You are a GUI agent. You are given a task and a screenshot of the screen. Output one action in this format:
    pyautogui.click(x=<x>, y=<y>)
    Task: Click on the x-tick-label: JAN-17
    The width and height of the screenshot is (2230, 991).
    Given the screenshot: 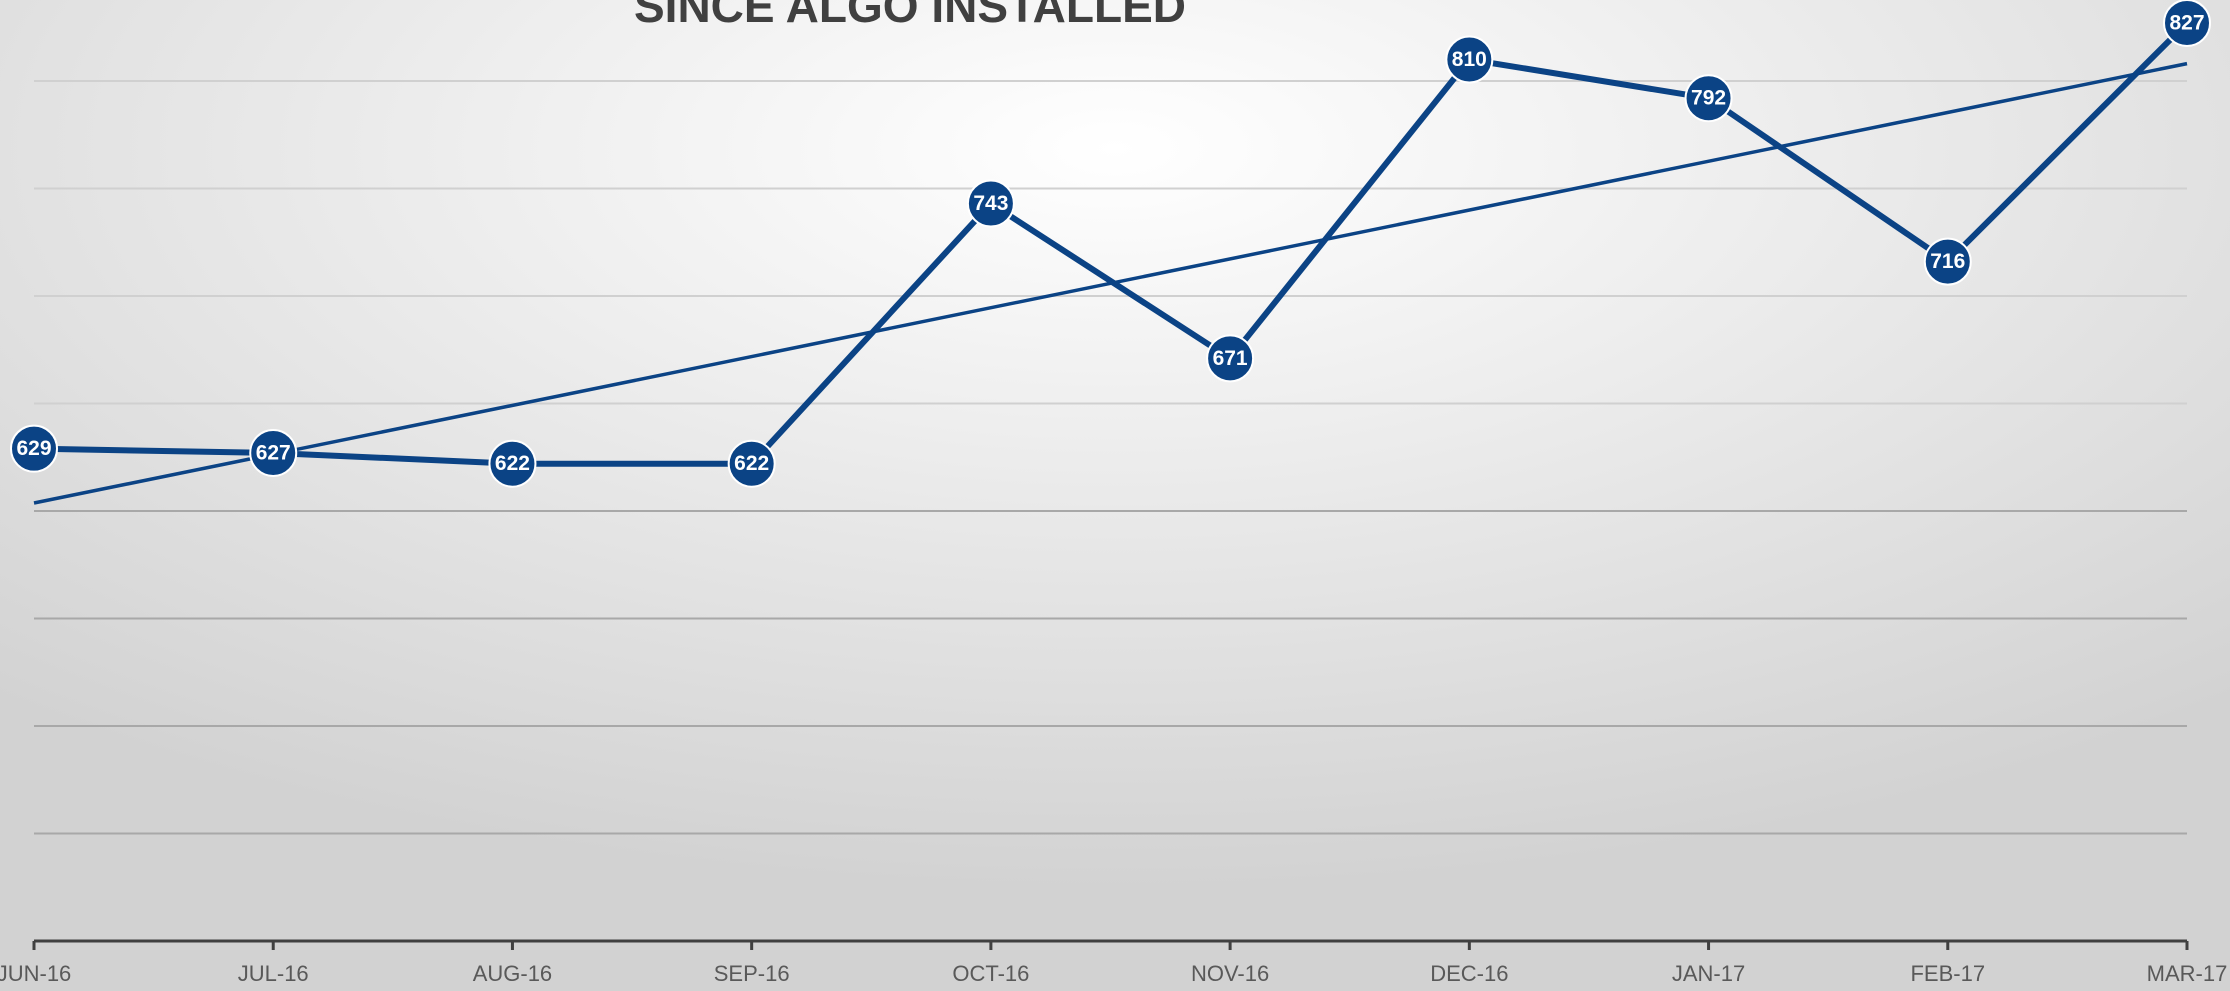 What is the action you would take?
    pyautogui.click(x=1708, y=973)
    